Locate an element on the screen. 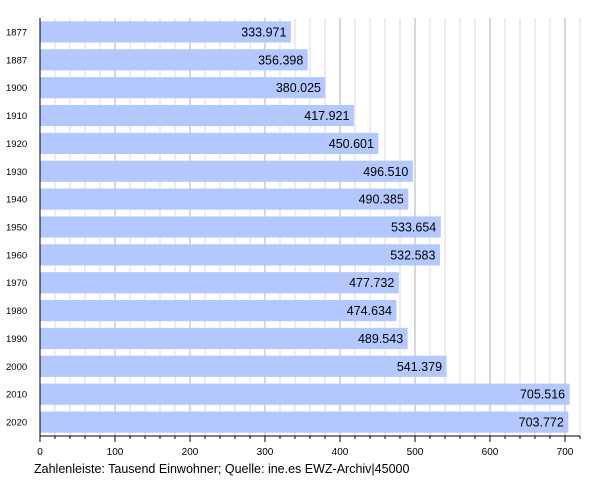 This screenshot has width=600, height=480. category-label-1910: 1910 is located at coordinates (16, 116).